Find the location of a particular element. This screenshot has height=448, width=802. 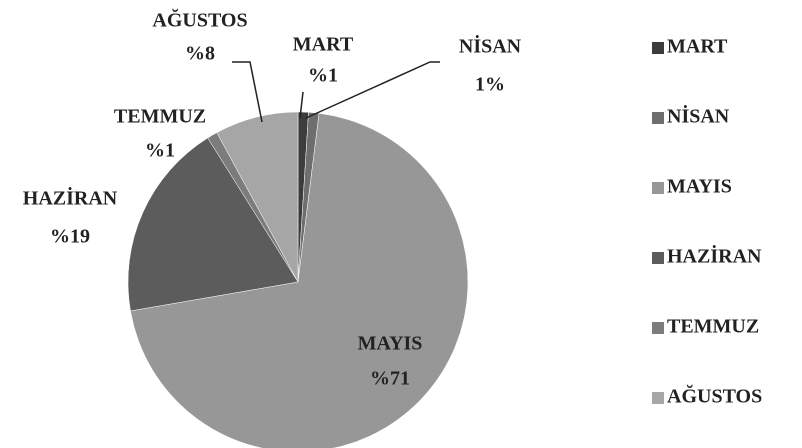

data-label-name: AĞUSTOS is located at coordinates (199, 20).